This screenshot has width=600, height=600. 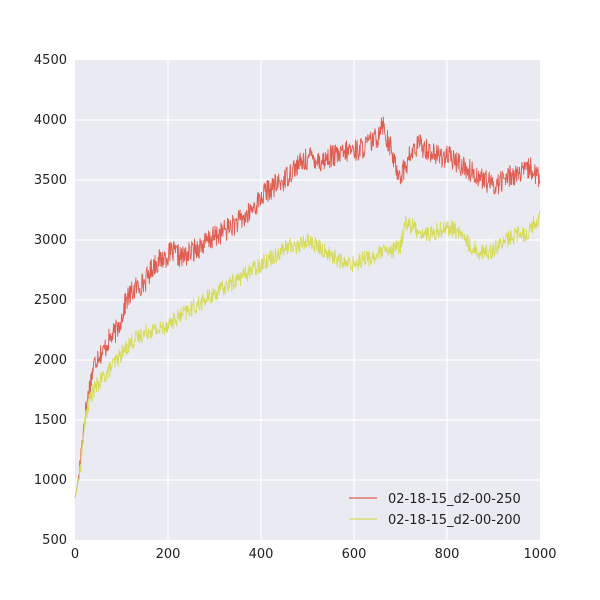 I want to click on legend-label: 02-18-15_d2-00-200, so click(x=454, y=520).